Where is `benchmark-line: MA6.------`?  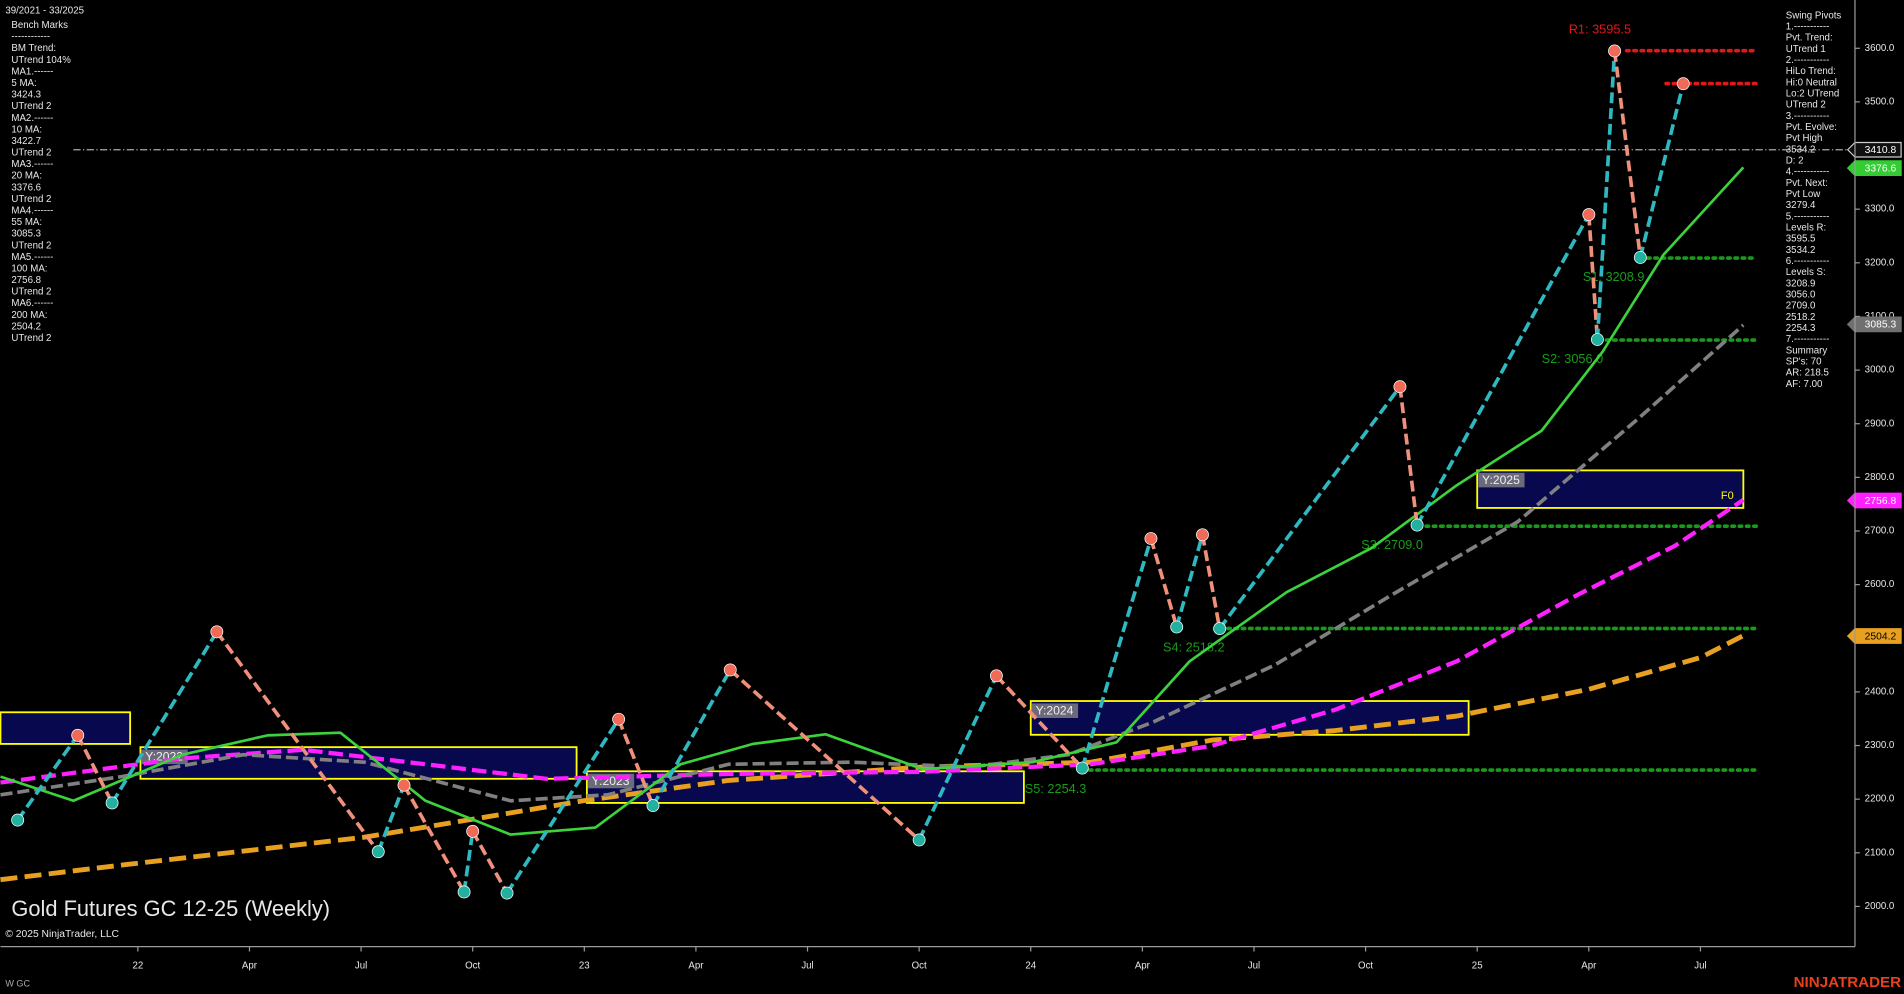 benchmark-line: MA6.------ is located at coordinates (32, 303).